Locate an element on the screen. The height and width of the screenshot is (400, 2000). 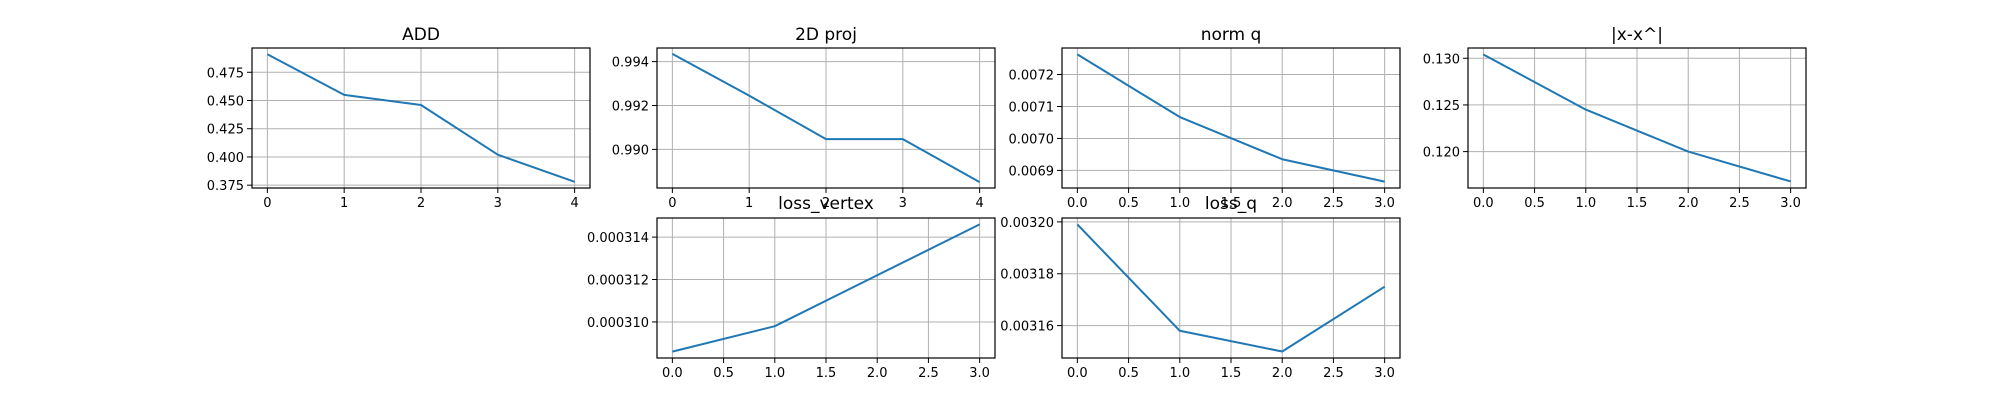
y-tick-label: 0.990 is located at coordinates (630, 150).